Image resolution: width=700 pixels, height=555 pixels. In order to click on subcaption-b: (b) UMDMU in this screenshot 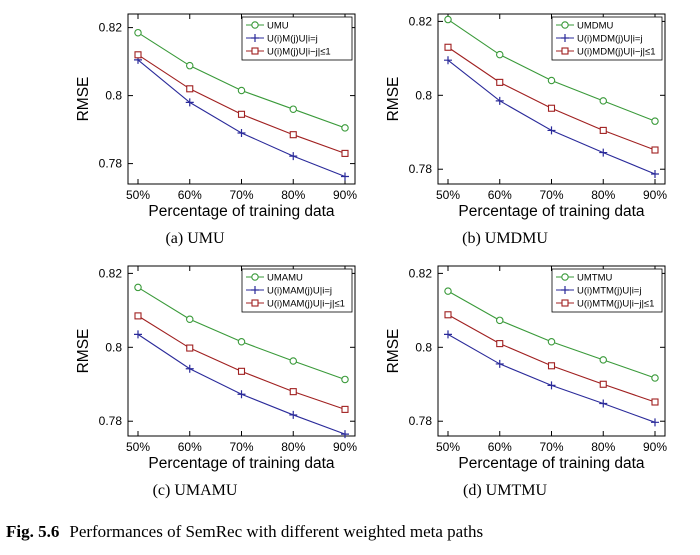, I will do `click(505, 238)`.